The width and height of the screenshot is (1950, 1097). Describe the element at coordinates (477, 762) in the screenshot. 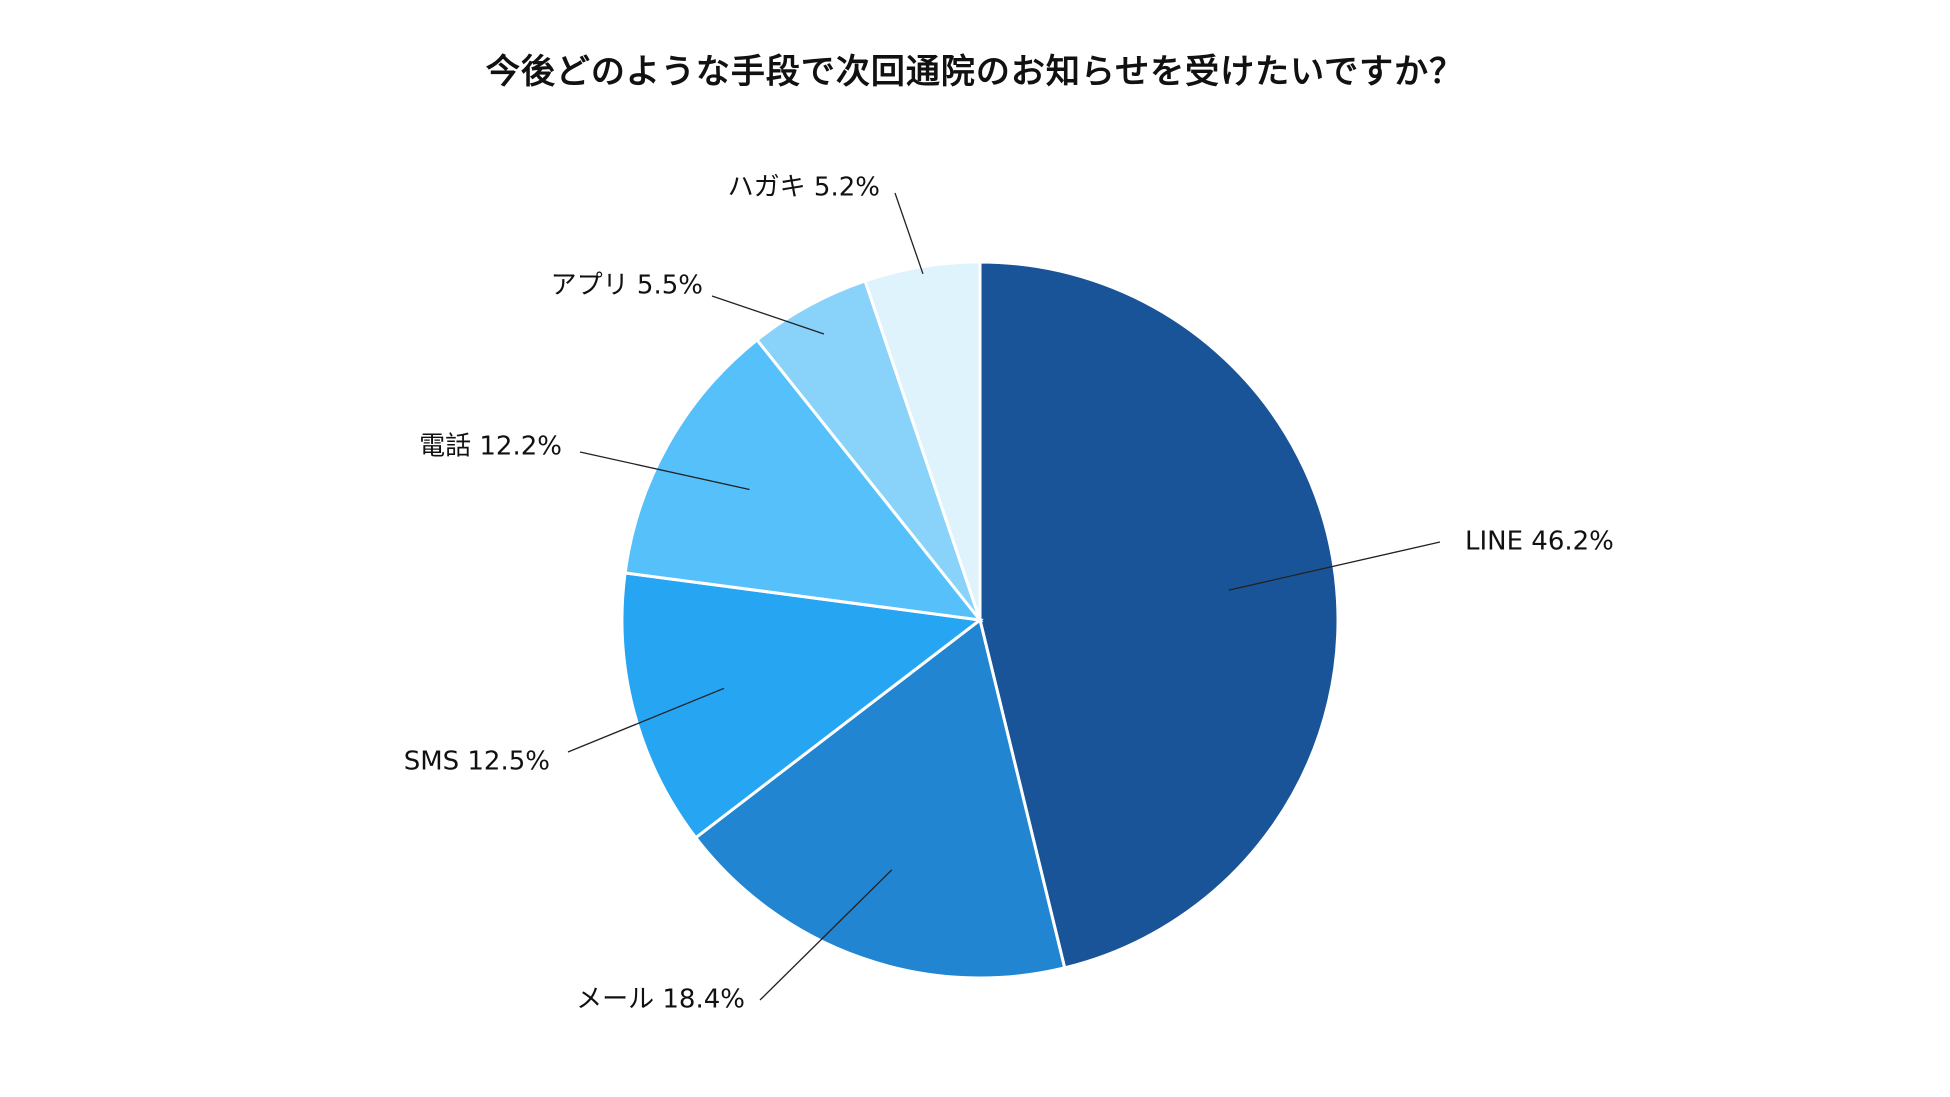

I see `slice-label-sms: SMS 12.5%` at that location.